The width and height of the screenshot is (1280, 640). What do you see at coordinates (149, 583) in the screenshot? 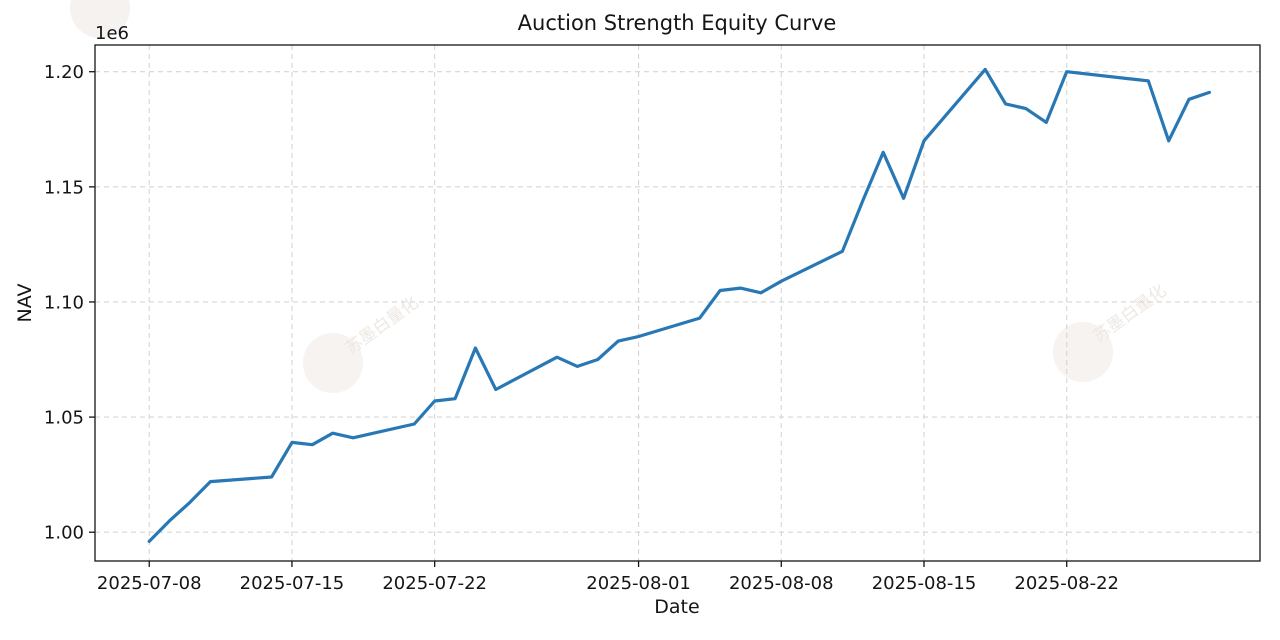
I see `x-tick-label: 2025-07-08` at bounding box center [149, 583].